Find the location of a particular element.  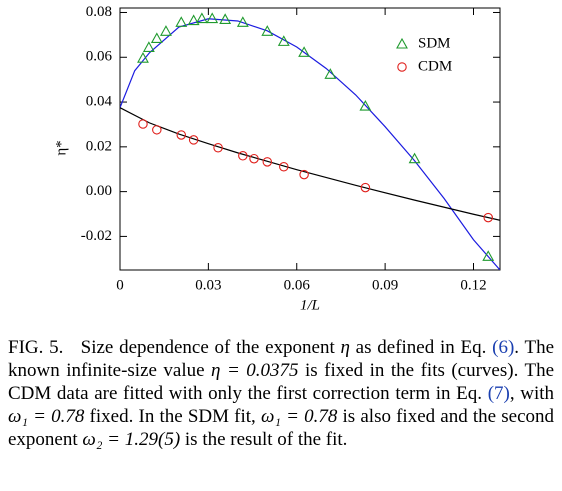

y-tick-label: 0.00 is located at coordinates (99, 191).